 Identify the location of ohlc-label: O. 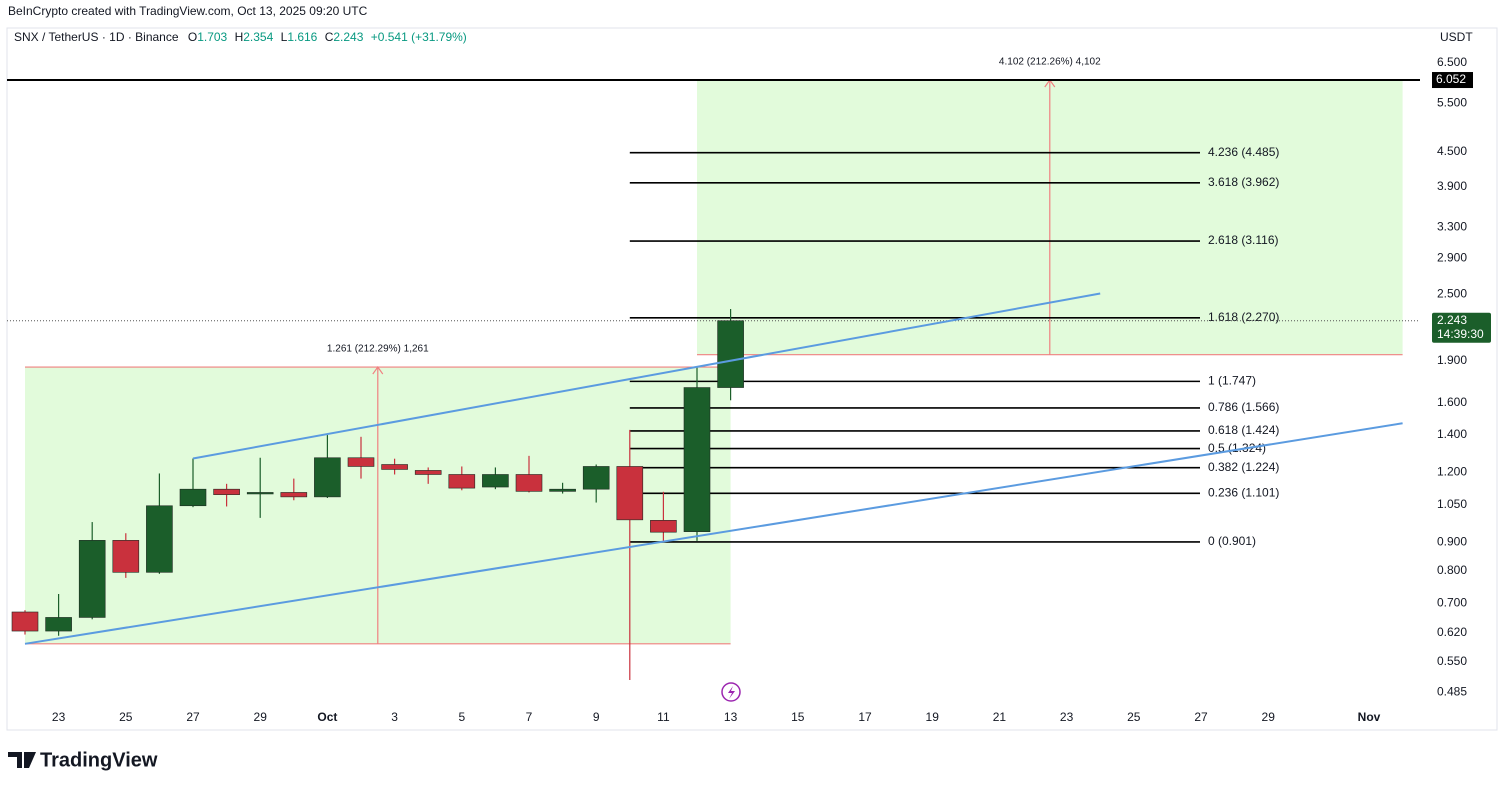
(192, 37).